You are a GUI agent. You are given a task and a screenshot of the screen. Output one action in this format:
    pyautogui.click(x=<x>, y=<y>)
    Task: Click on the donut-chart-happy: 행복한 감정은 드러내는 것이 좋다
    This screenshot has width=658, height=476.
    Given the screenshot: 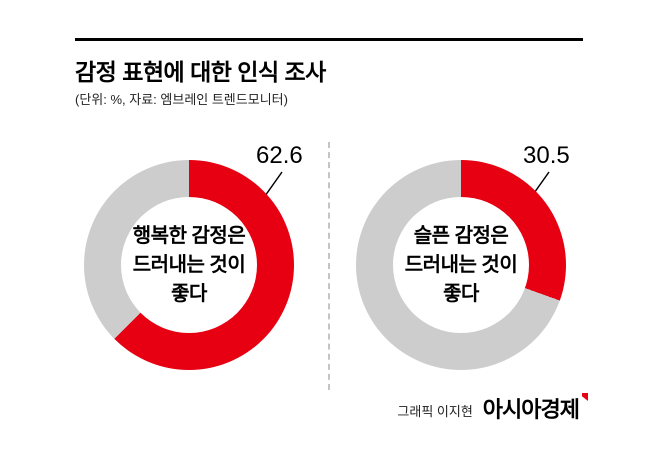 What is the action you would take?
    pyautogui.click(x=189, y=265)
    